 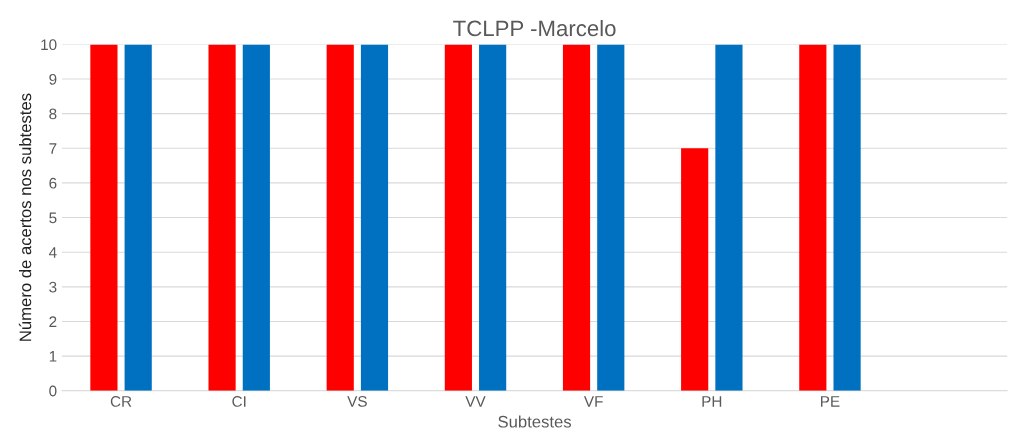 What do you see at coordinates (53, 391) in the screenshot?
I see `y-tick-label: 0` at bounding box center [53, 391].